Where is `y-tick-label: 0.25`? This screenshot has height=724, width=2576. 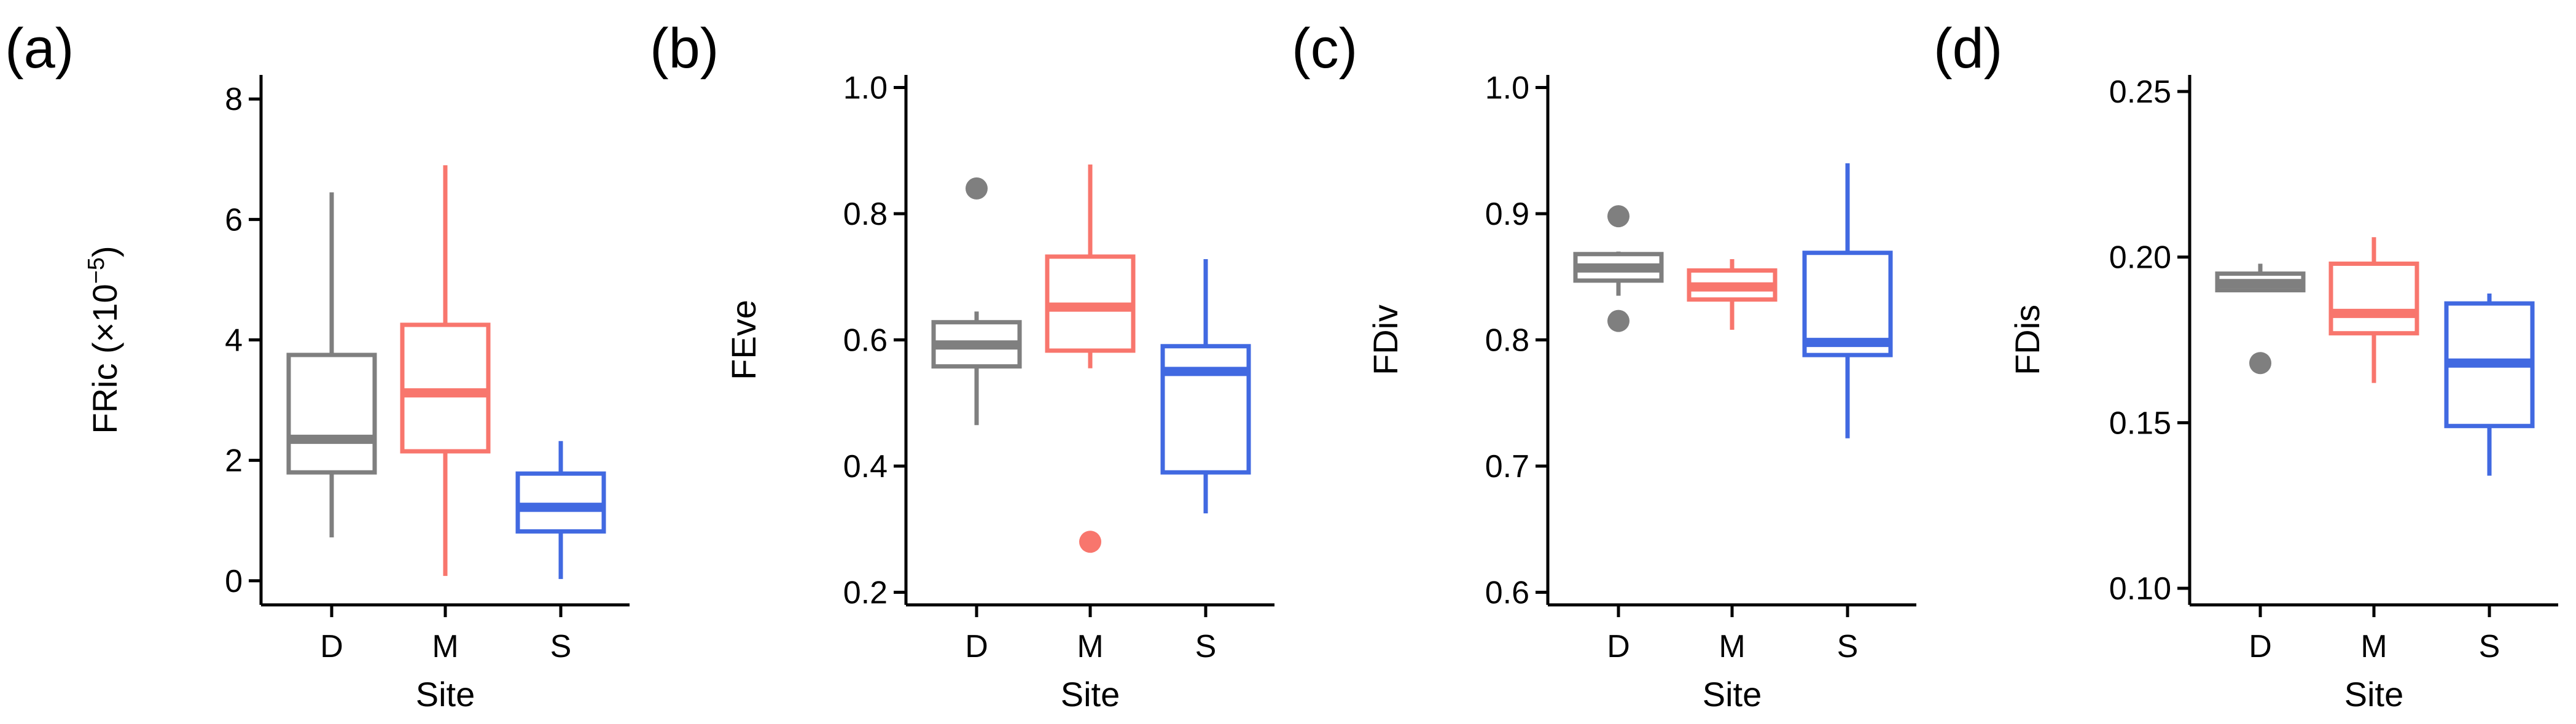
y-tick-label: 0.25 is located at coordinates (2140, 92).